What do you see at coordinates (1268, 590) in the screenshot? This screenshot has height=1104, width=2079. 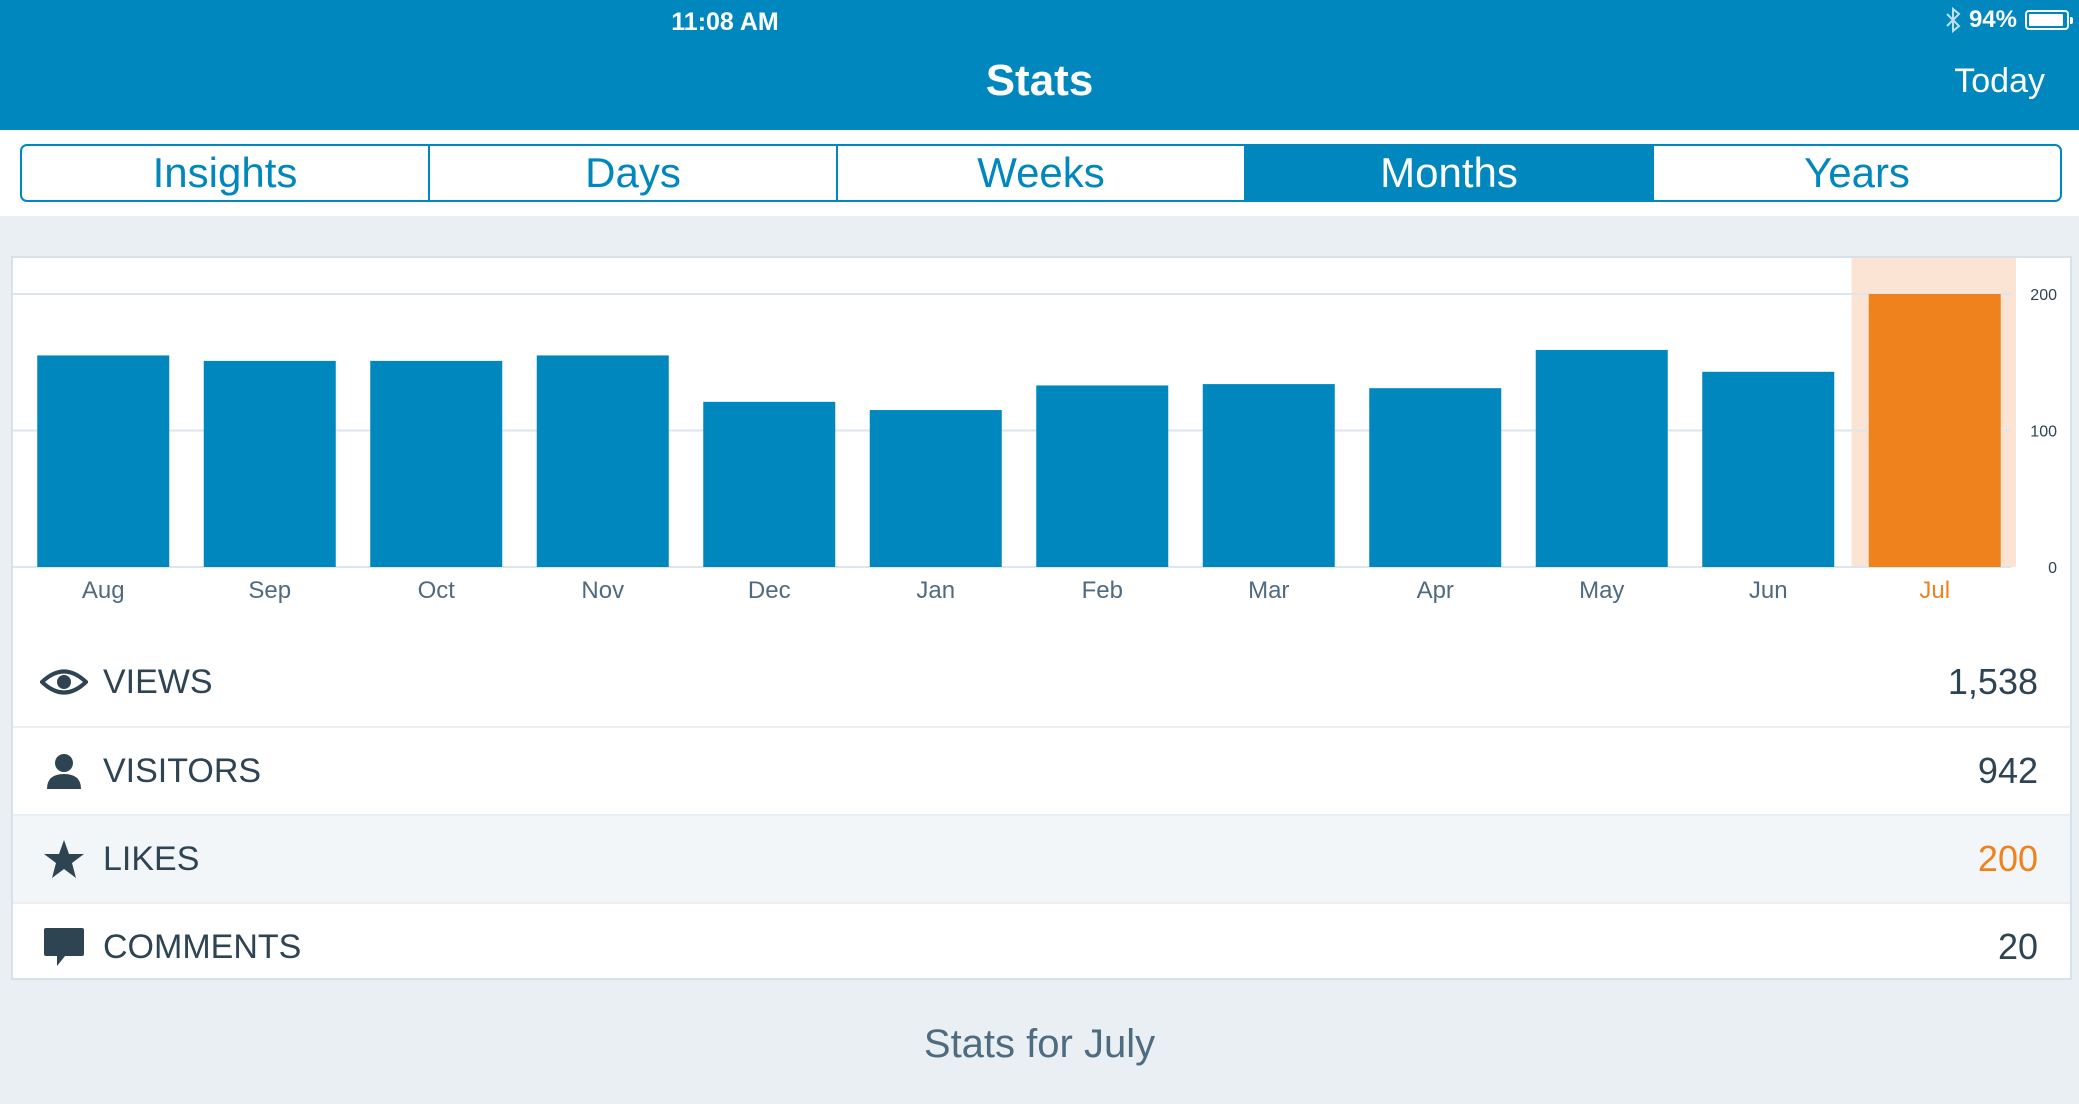 I see `x-tick-label-mar: Mar` at bounding box center [1268, 590].